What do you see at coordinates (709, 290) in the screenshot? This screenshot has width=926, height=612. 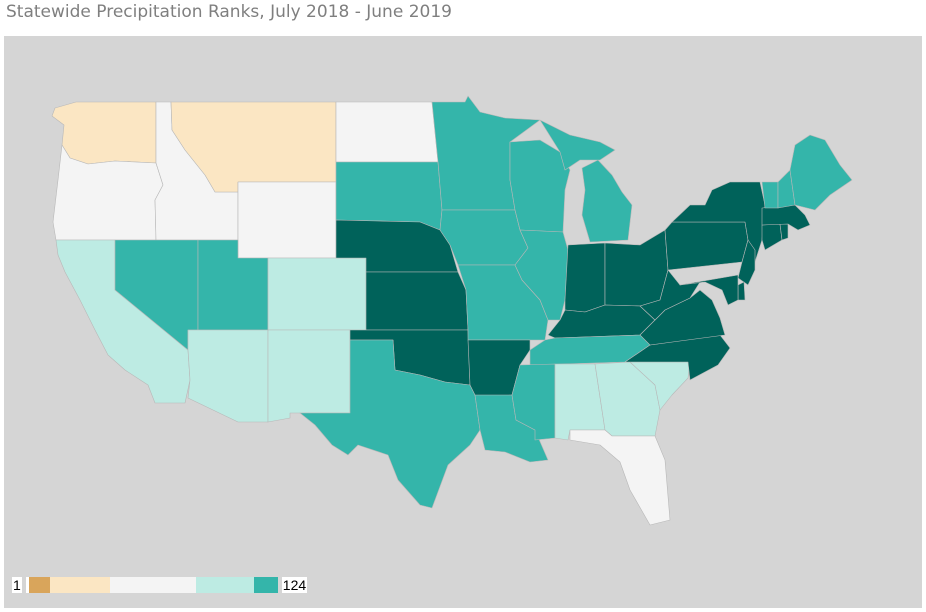 I see `state-MD` at bounding box center [709, 290].